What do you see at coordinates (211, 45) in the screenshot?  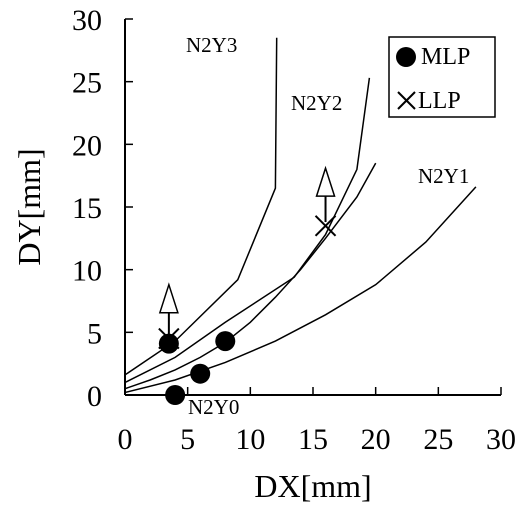 I see `curve-label-n2y3: N2Y3` at bounding box center [211, 45].